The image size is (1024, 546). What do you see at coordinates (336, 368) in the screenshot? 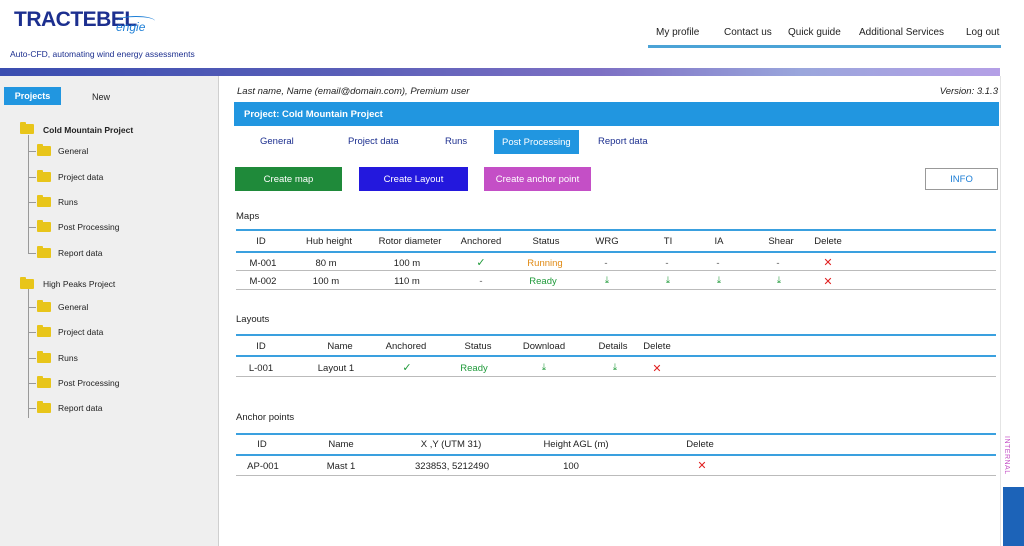
I see `cell-name: Layout 1` at bounding box center [336, 368].